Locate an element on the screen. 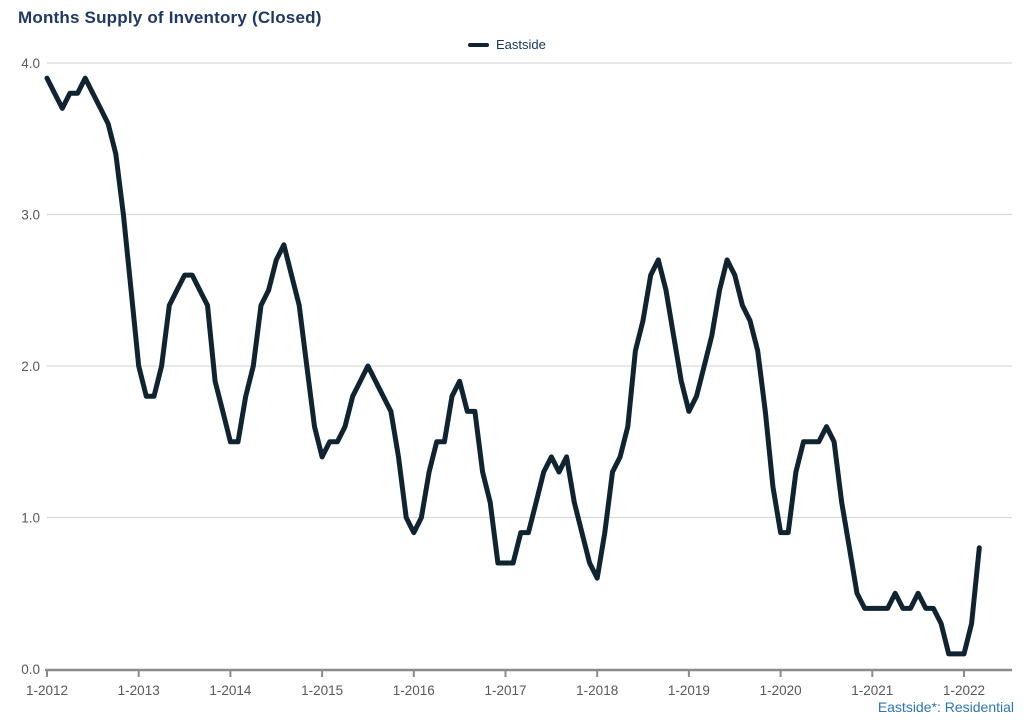 The width and height of the screenshot is (1024, 720). x-tick-label: 1-2017 is located at coordinates (505, 690).